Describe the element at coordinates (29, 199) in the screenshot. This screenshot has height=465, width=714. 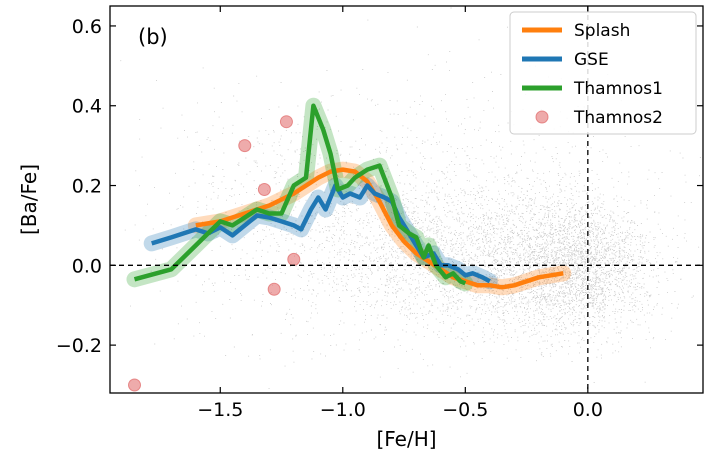
I see `y-axis-label: [Ba/Fe]` at that location.